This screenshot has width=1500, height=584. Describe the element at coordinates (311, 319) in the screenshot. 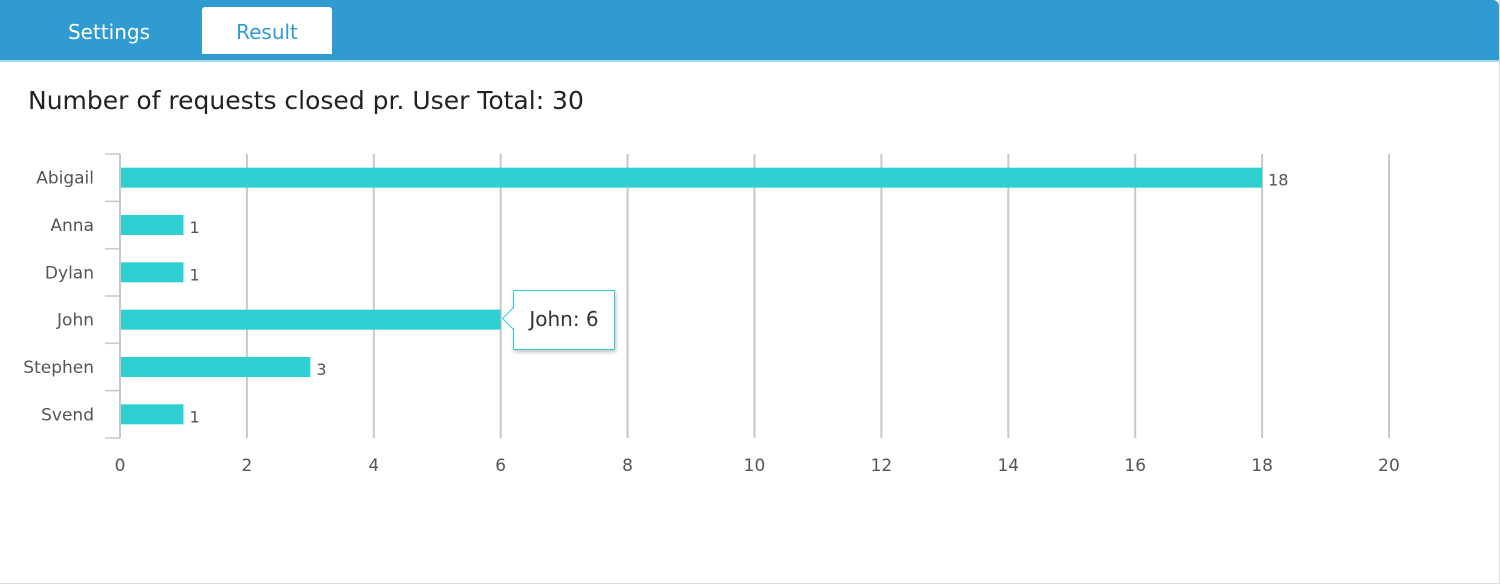

I see `bar-john` at that location.